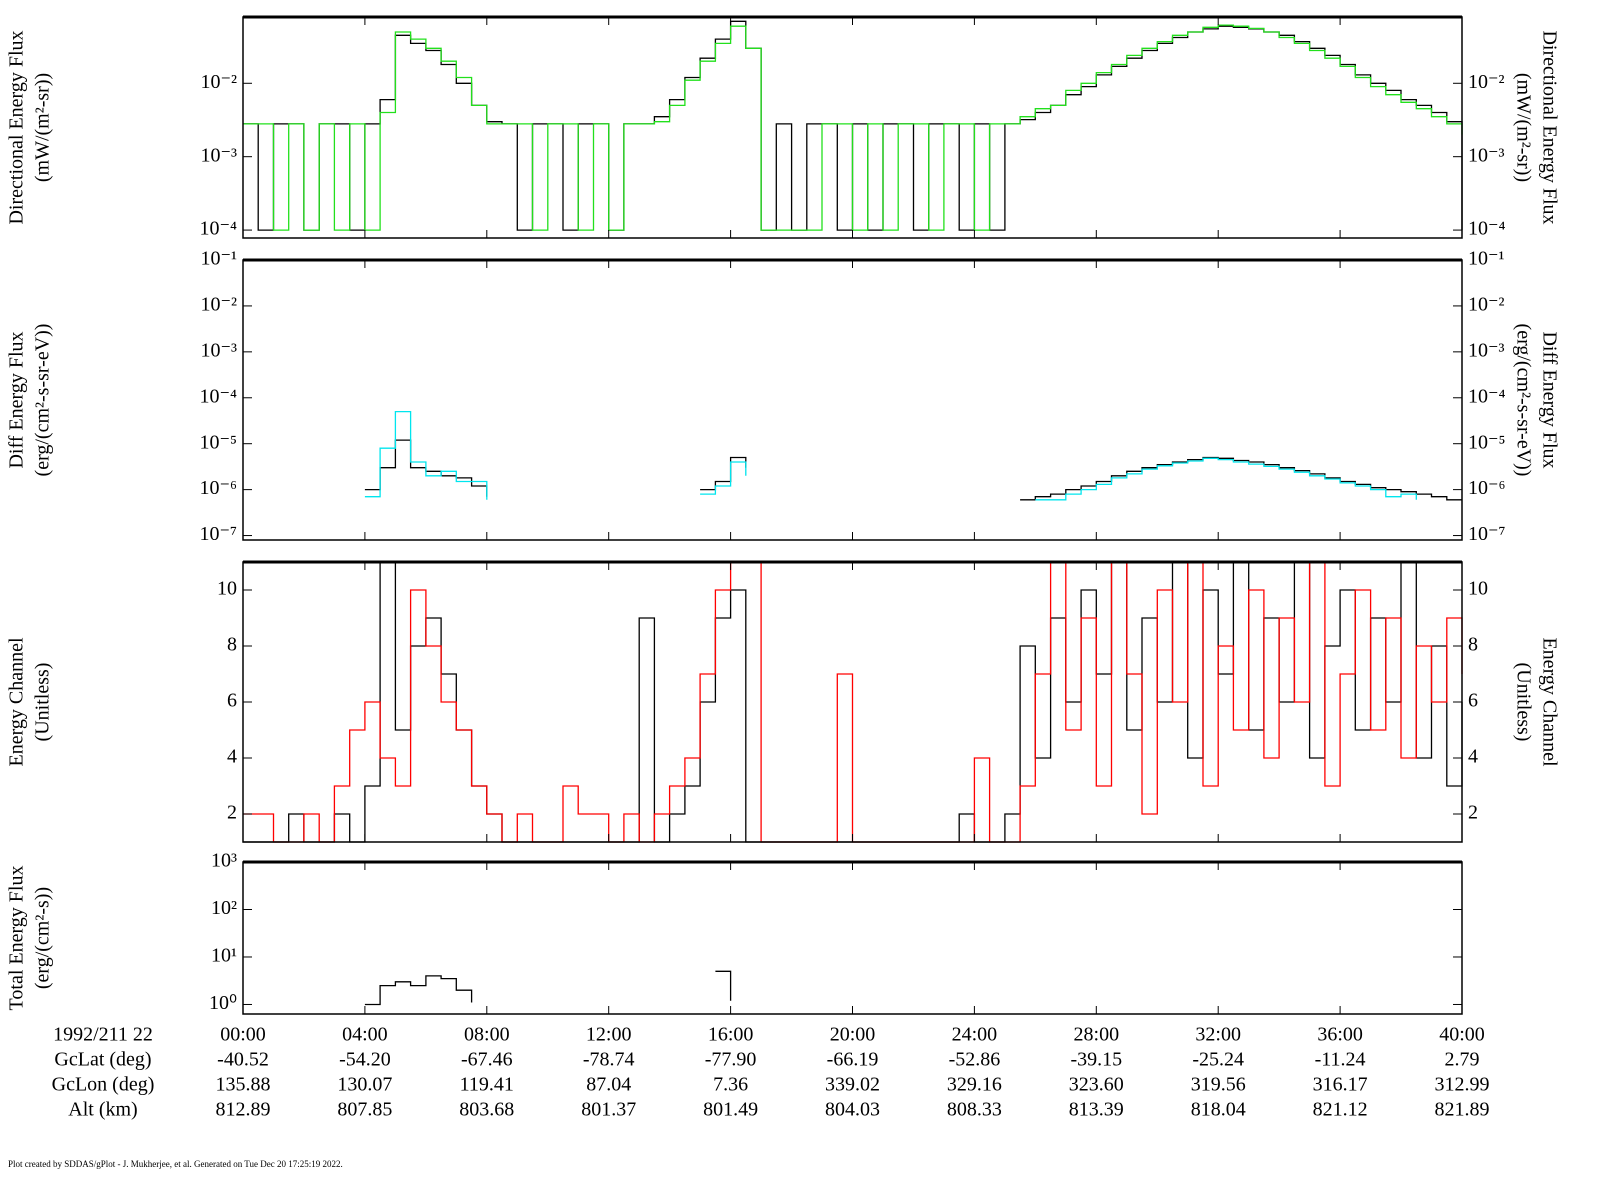  What do you see at coordinates (1340, 1085) in the screenshot?
I see `row-value: 316.17` at bounding box center [1340, 1085].